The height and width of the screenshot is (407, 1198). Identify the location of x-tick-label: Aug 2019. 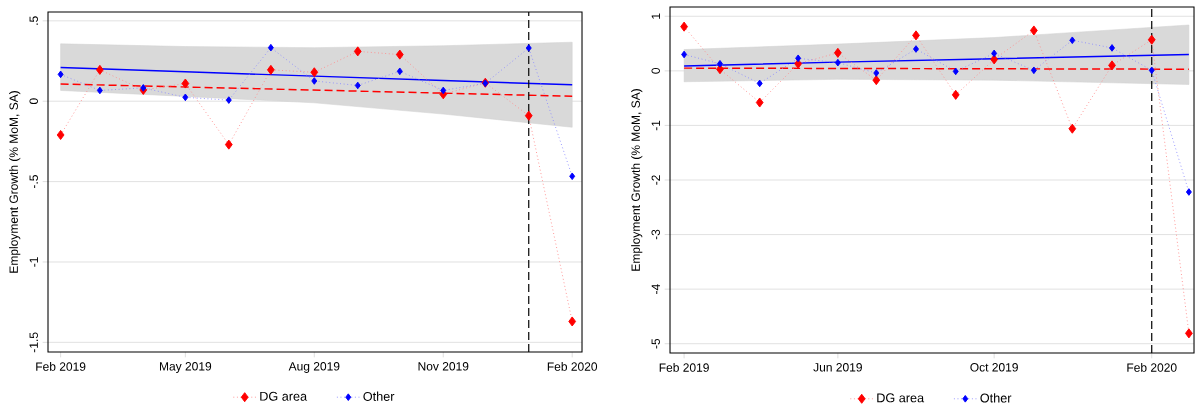
(314, 367).